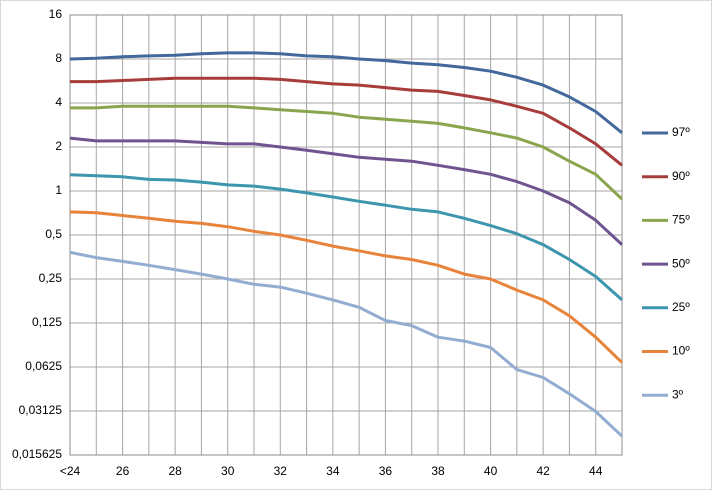 This screenshot has height=490, width=712. I want to click on x-tick-label: 34, so click(333, 471).